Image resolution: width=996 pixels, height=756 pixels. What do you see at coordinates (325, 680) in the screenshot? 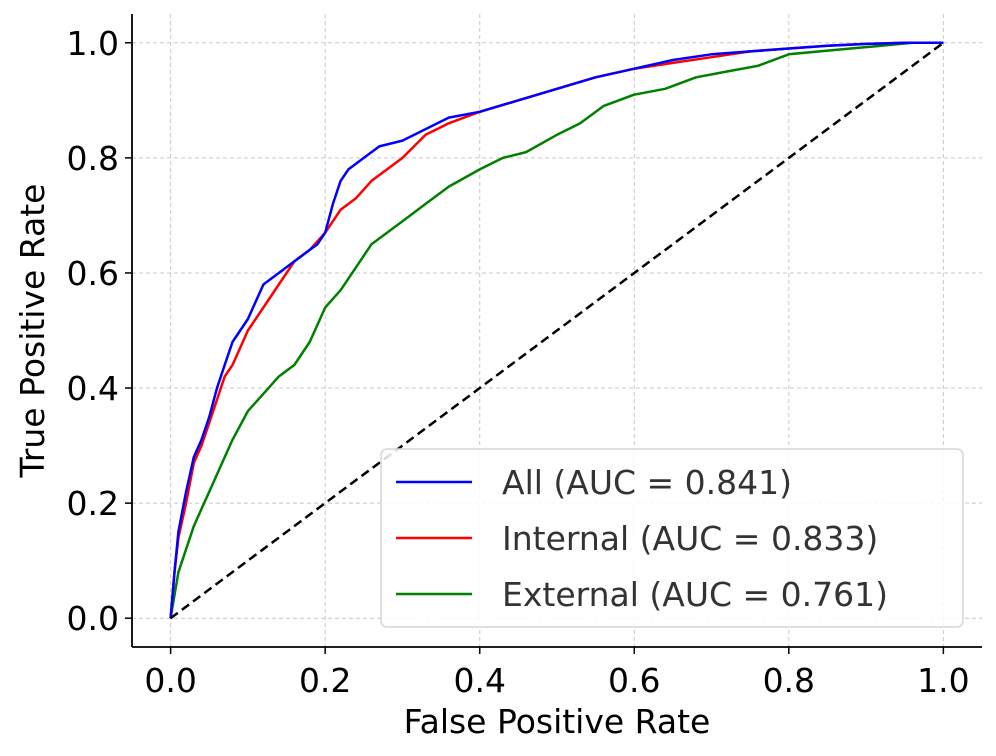
I see `x-tick-label: 0.2` at bounding box center [325, 680].